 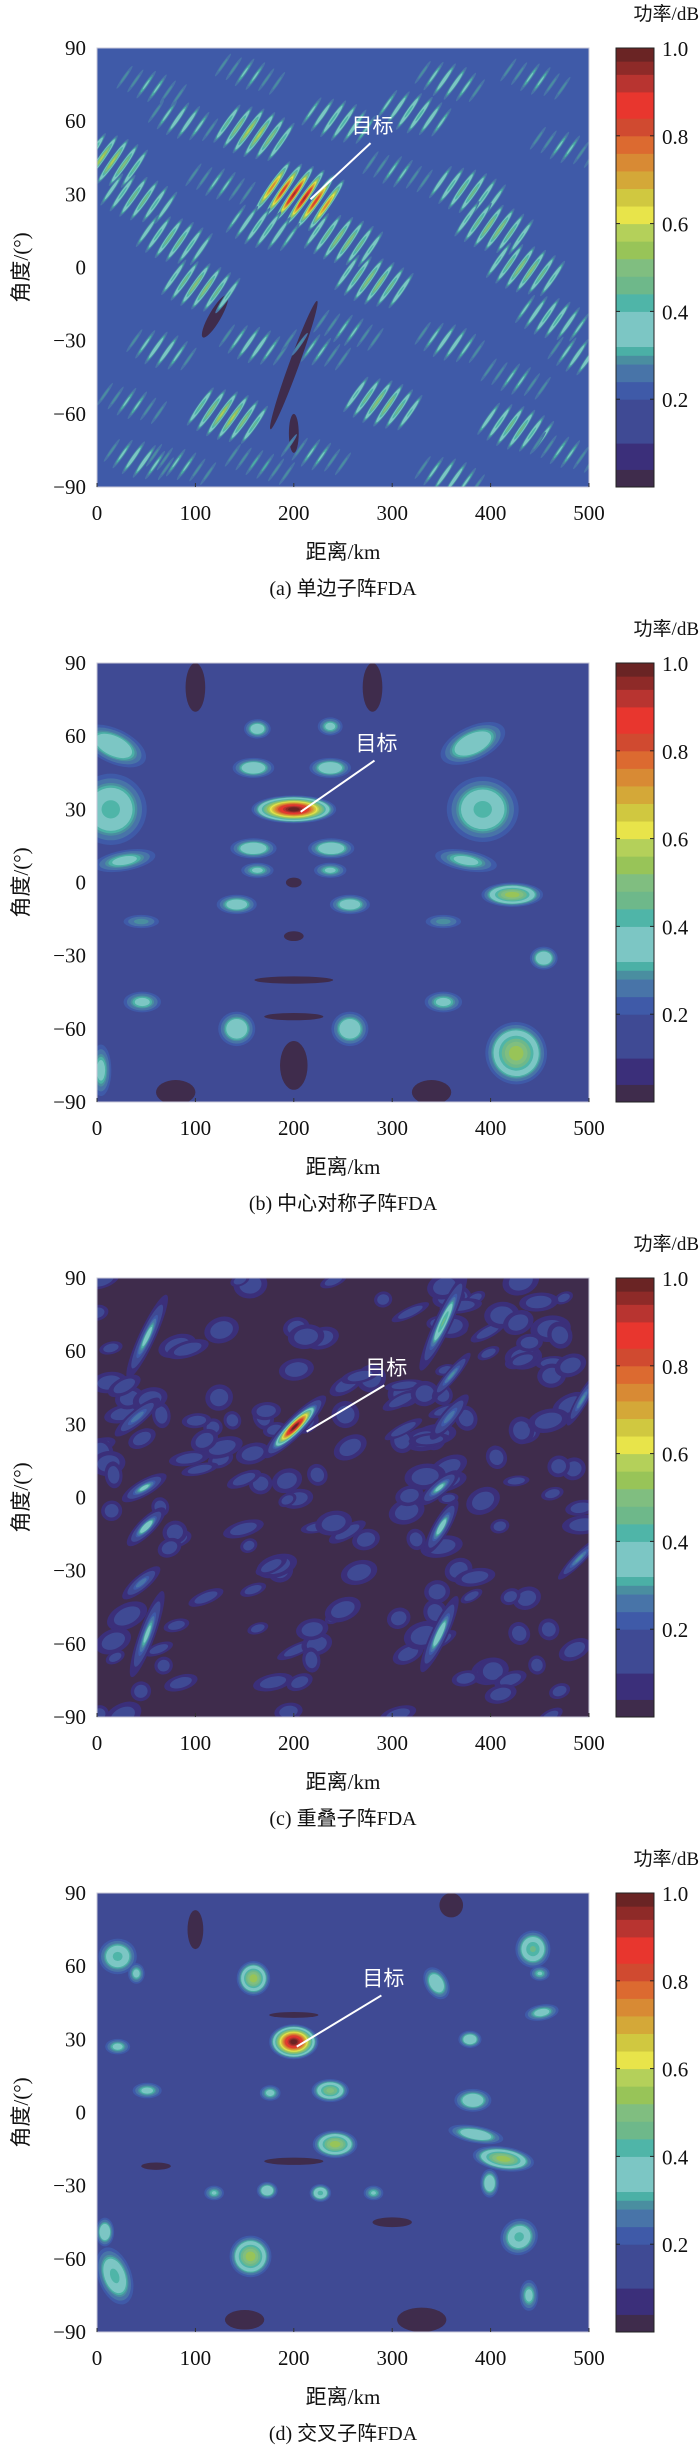 I want to click on x-tick-label: 500, so click(x=589, y=2358).